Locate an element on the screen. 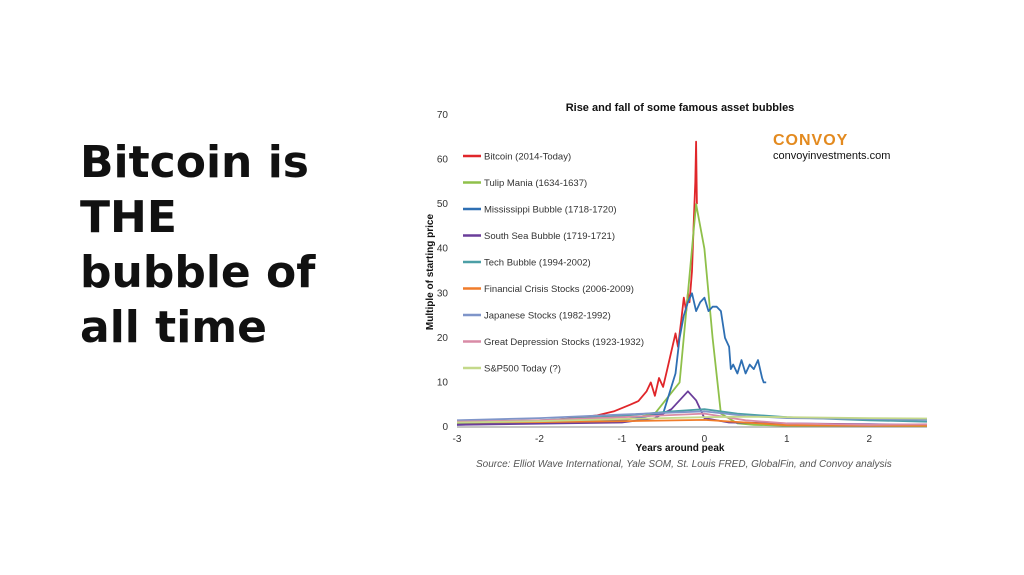 Image resolution: width=1024 pixels, height=575 pixels. legend-label: Mississippi Bubble (1718-1720) is located at coordinates (550, 210).